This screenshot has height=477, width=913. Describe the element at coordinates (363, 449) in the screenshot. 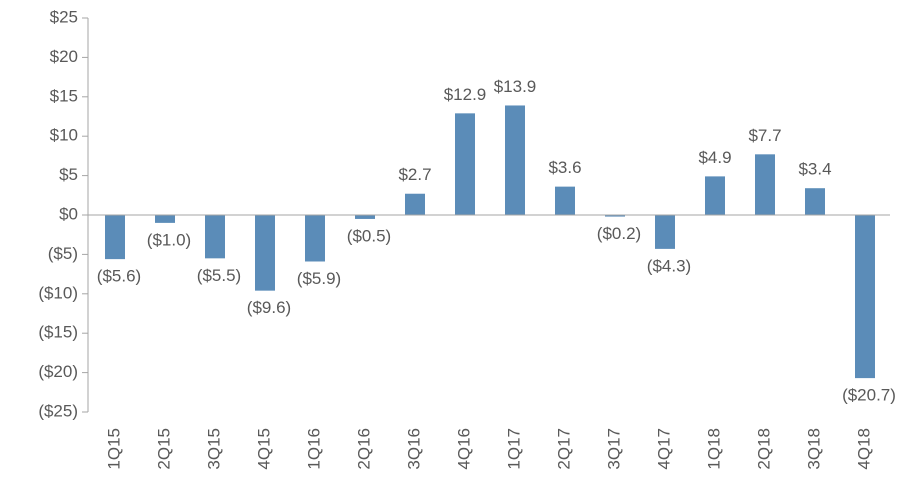

I see `x-tick-label: 2Q16` at that location.